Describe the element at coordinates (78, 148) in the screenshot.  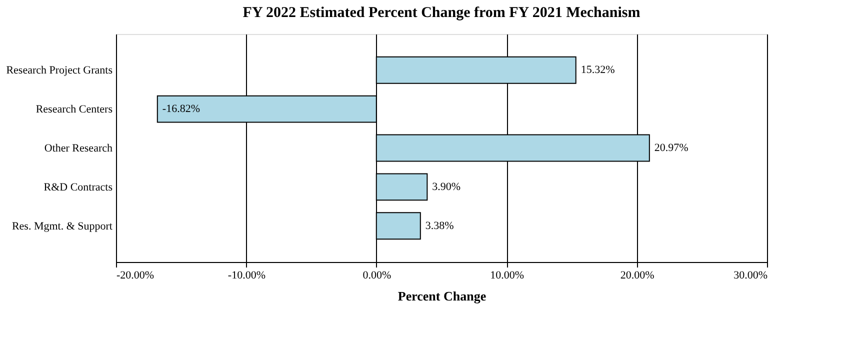
I see `y-tick-label: Other Research` at that location.